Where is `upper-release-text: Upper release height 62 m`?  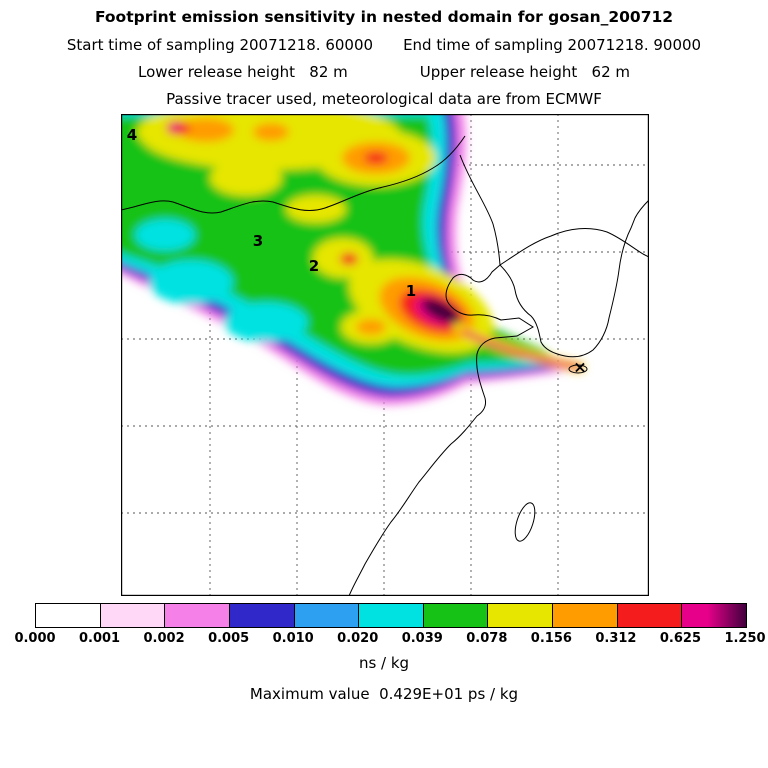
upper-release-text: Upper release height 62 m is located at coordinates (524, 72).